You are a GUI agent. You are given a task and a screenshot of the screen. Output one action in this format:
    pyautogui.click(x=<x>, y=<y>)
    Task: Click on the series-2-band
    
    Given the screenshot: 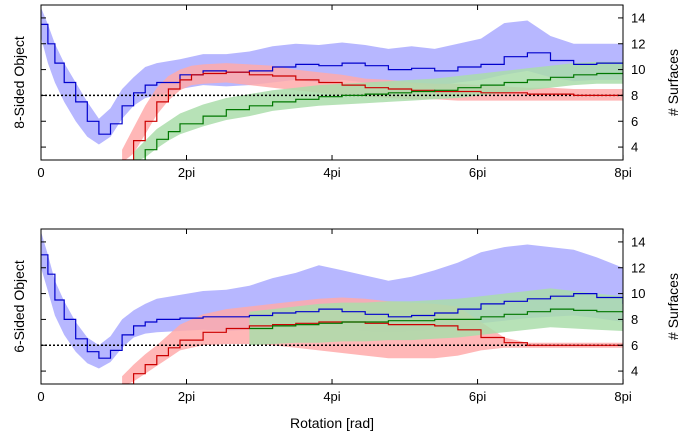 What is the action you would take?
    pyautogui.click(x=436, y=317)
    